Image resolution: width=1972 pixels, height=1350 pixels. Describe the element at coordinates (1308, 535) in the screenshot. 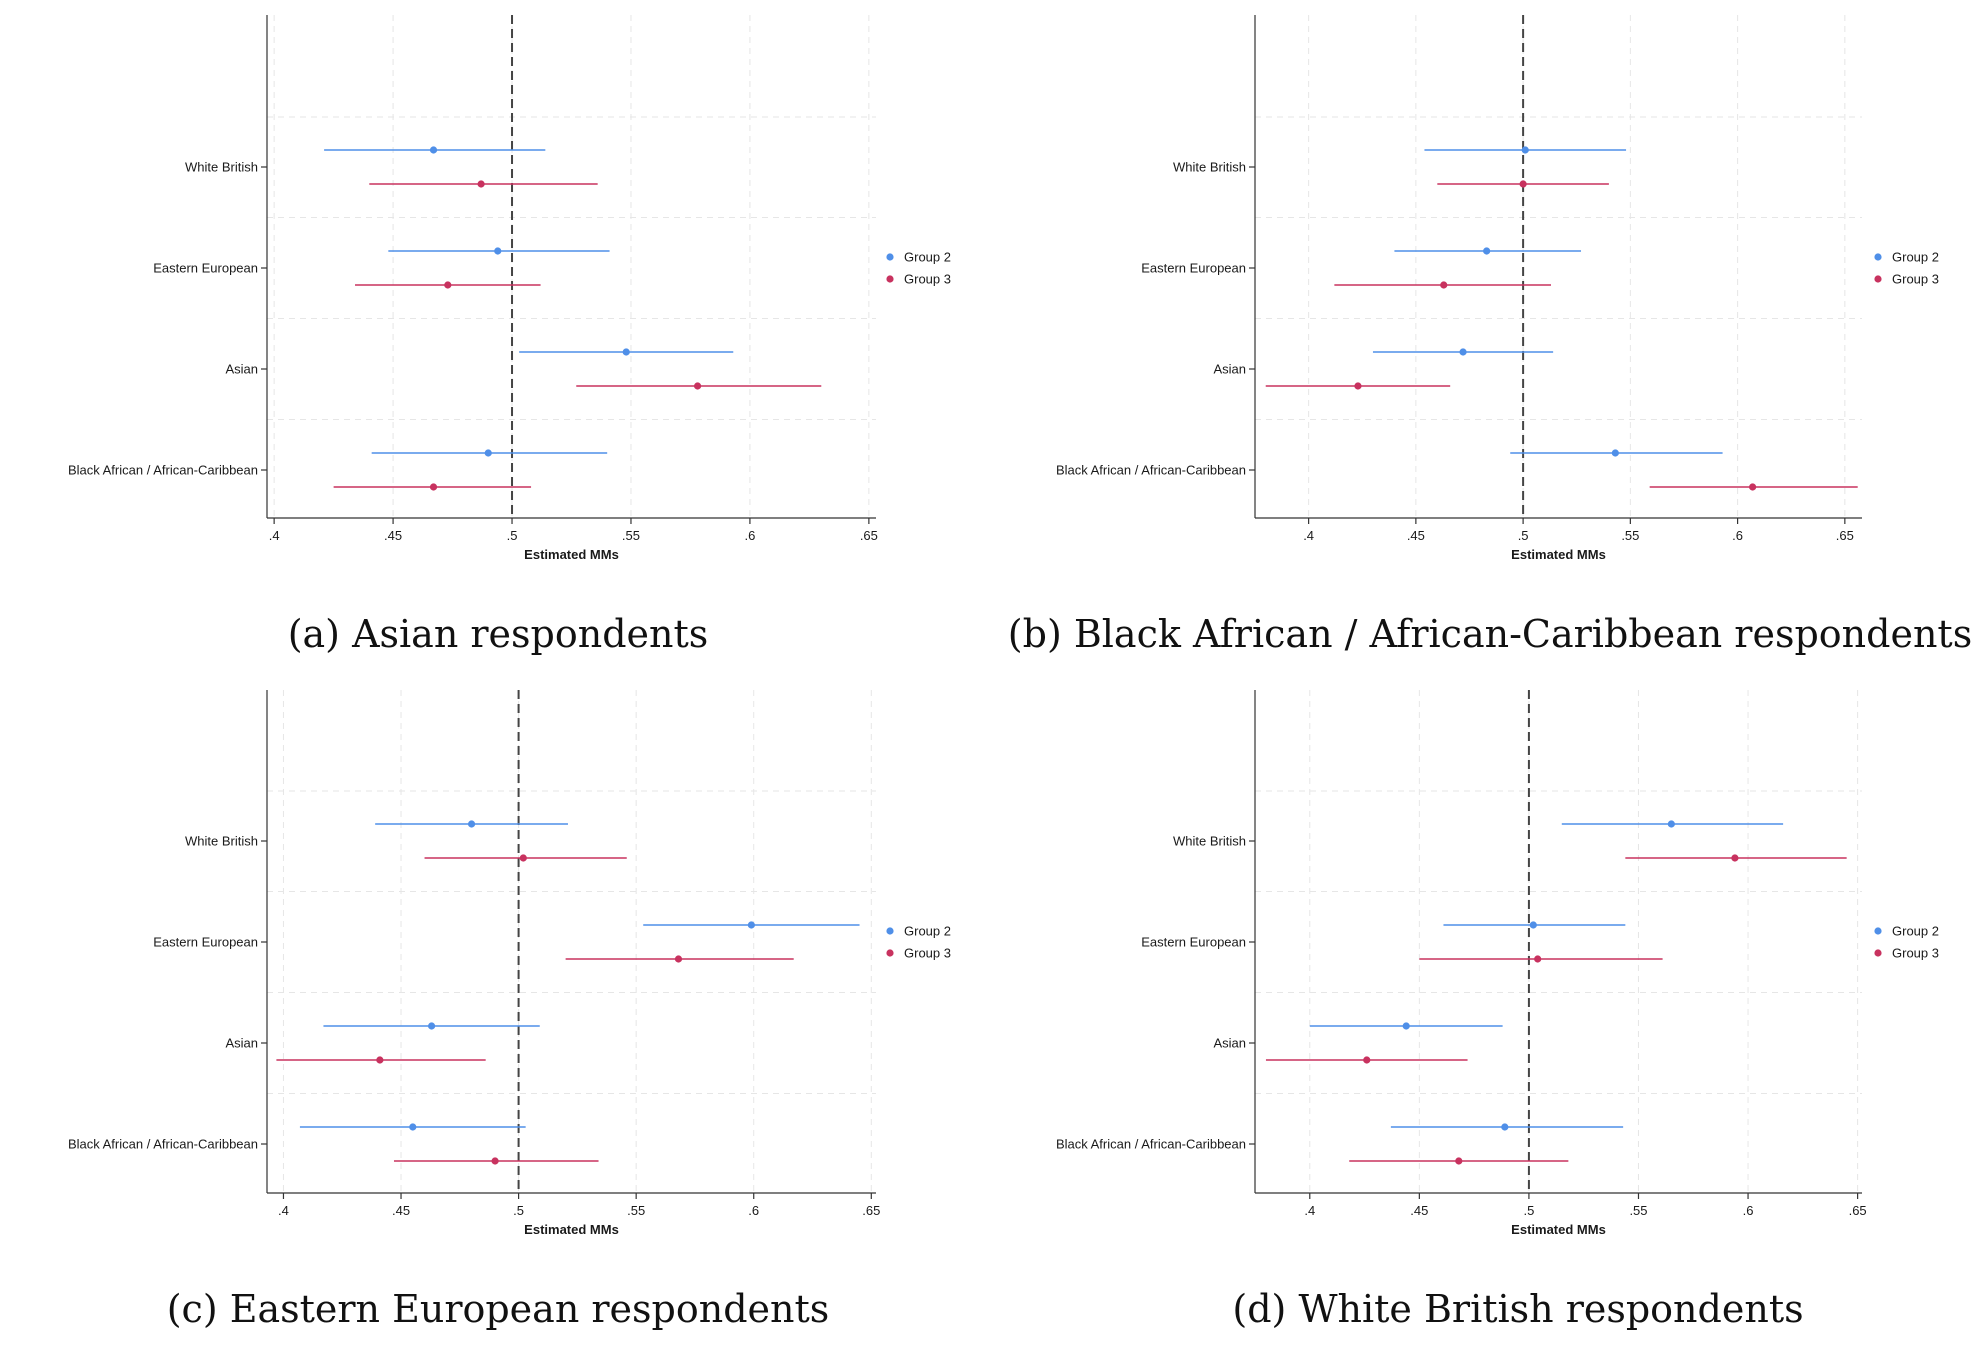

I see `panel-b-x-tick-label-0: .4` at that location.